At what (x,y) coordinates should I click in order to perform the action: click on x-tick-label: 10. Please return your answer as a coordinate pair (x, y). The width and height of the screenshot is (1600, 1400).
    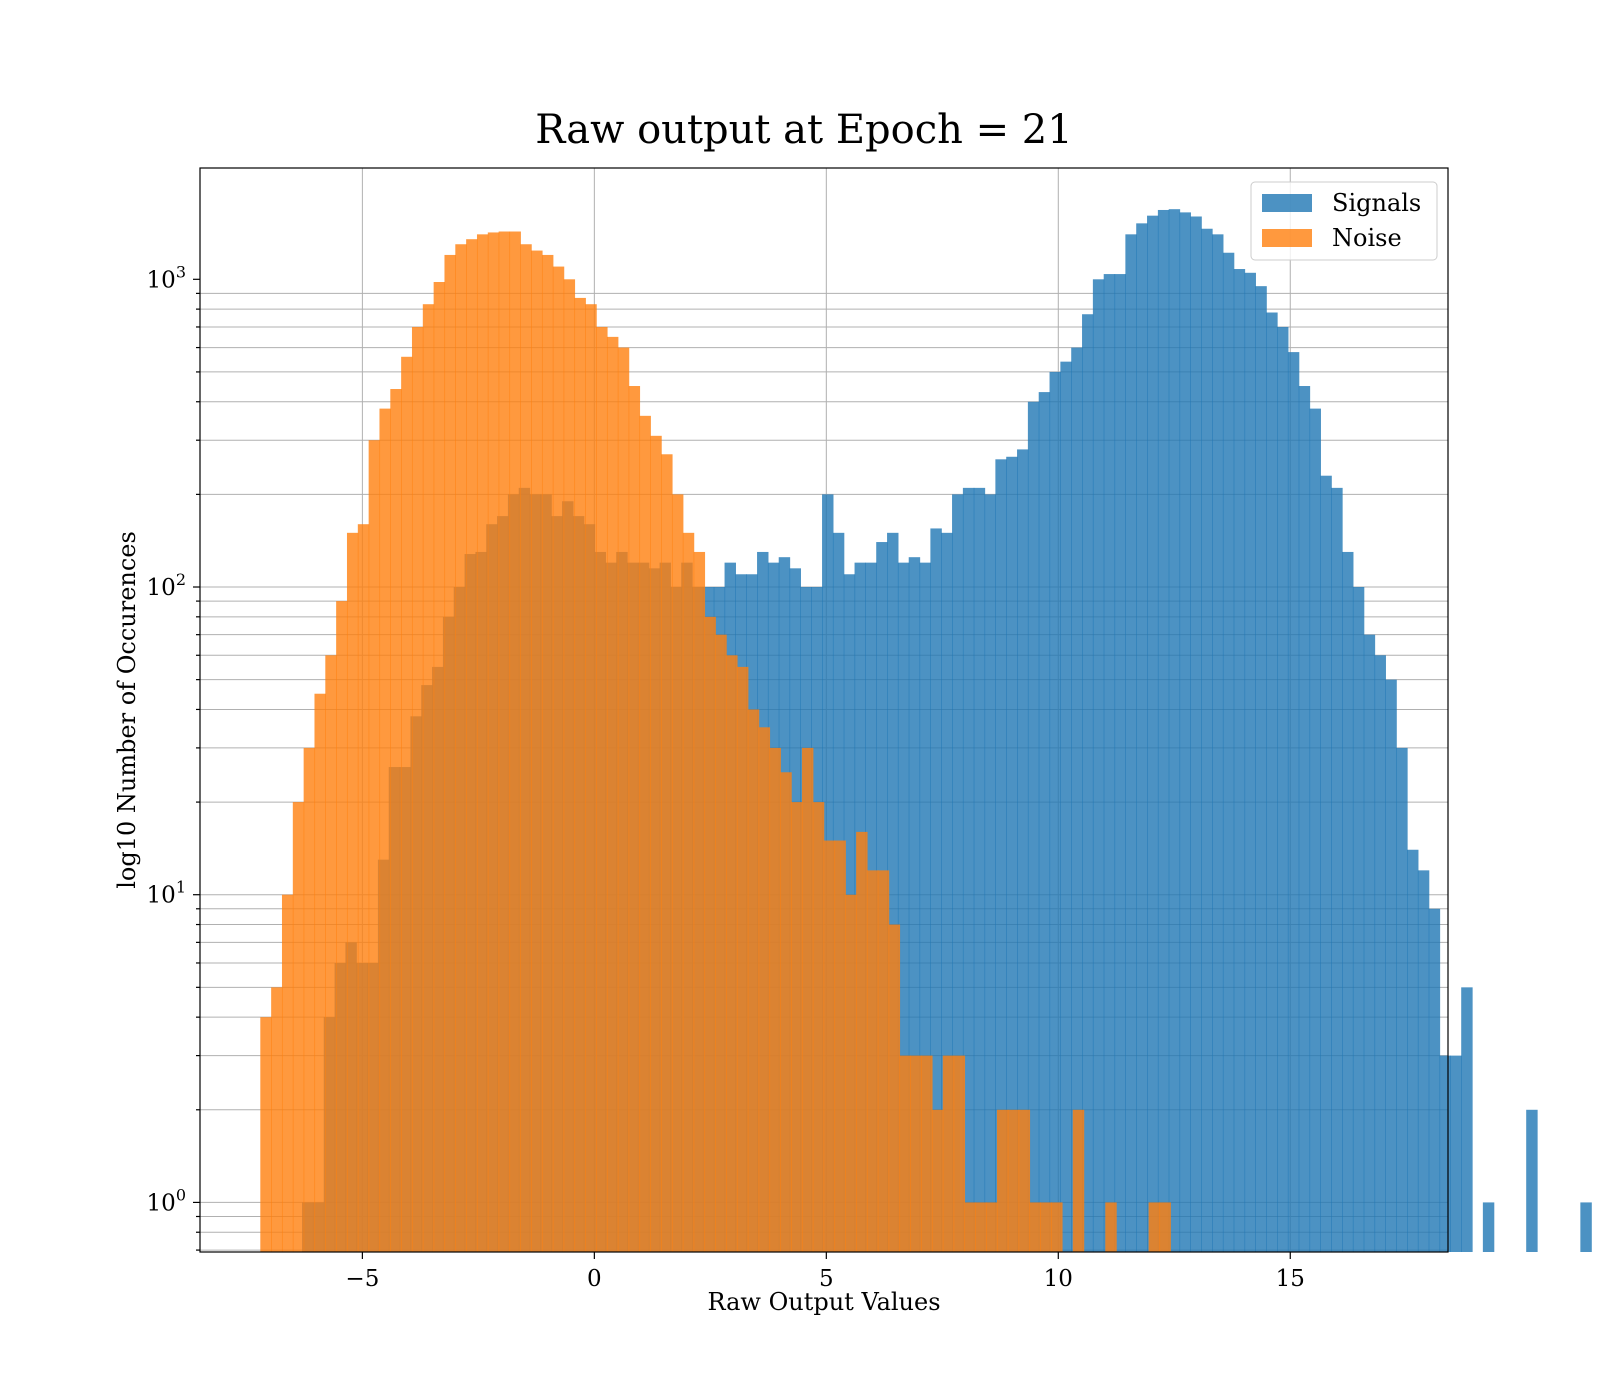
    Looking at the image, I should click on (1058, 1279).